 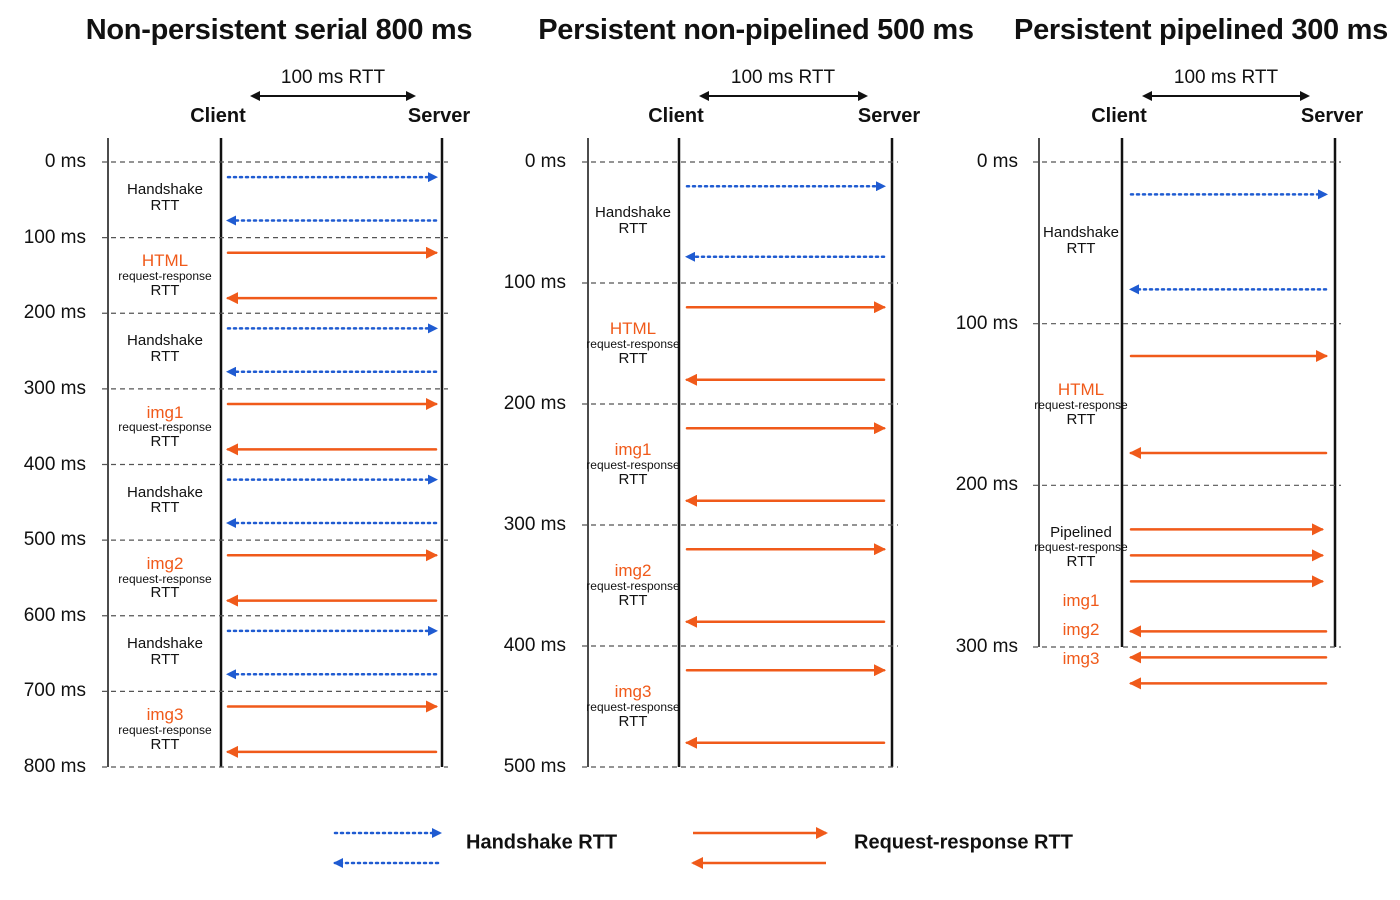 What do you see at coordinates (1081, 630) in the screenshot?
I see `pipelined-item-label: img2` at bounding box center [1081, 630].